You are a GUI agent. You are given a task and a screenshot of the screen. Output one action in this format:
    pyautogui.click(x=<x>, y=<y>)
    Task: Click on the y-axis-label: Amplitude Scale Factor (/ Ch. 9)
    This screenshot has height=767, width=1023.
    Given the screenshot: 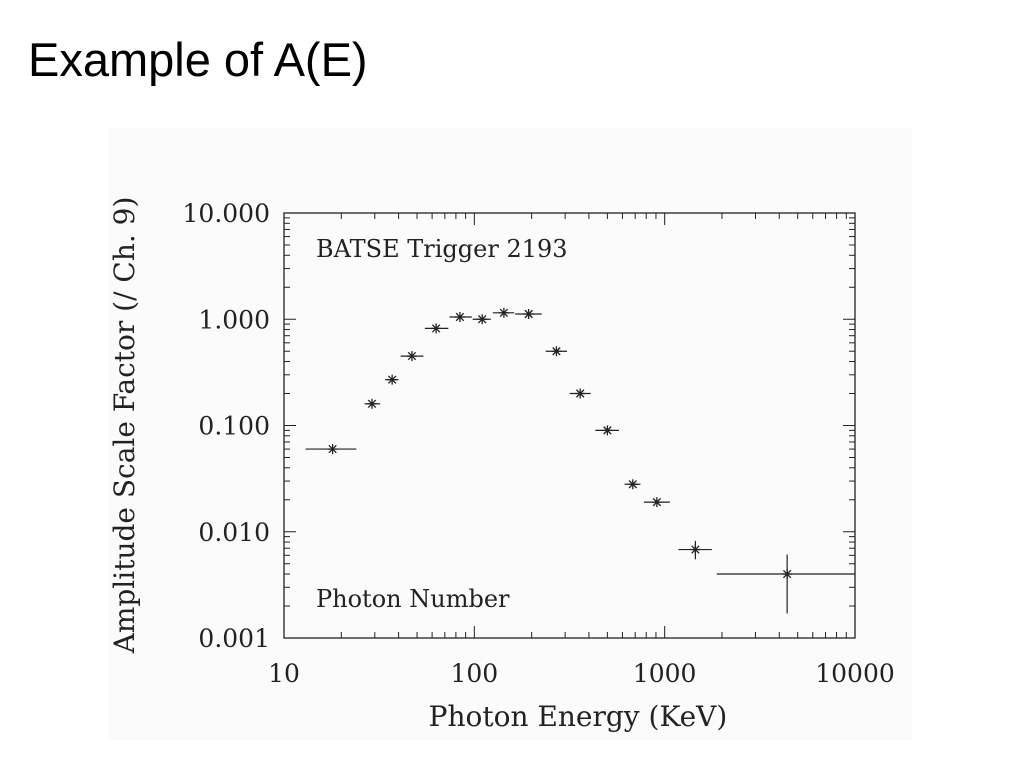 What is the action you would take?
    pyautogui.click(x=124, y=426)
    